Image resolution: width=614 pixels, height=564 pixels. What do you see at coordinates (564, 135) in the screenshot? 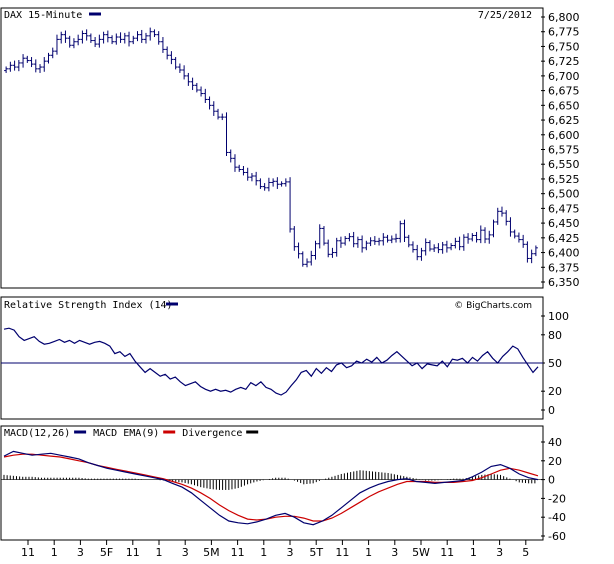
I see `price-y-tick-label: 6,600` at bounding box center [564, 135].